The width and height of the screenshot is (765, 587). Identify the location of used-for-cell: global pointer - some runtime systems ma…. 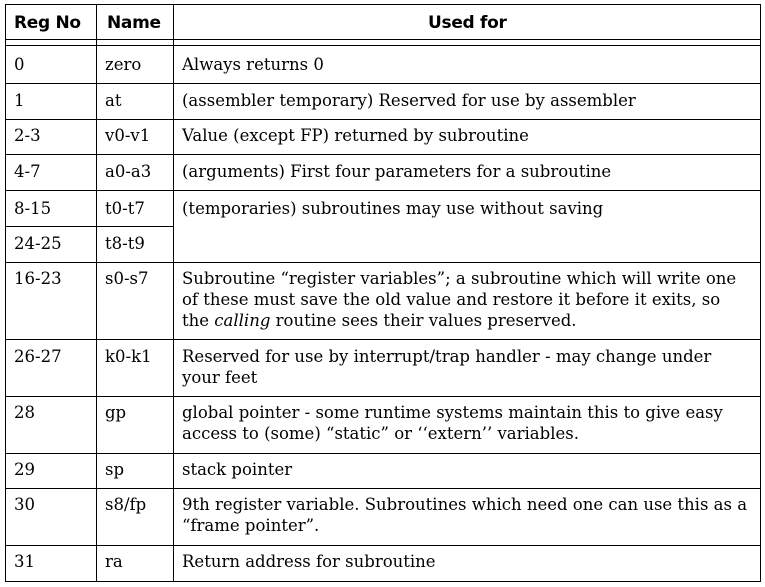
(452, 423).